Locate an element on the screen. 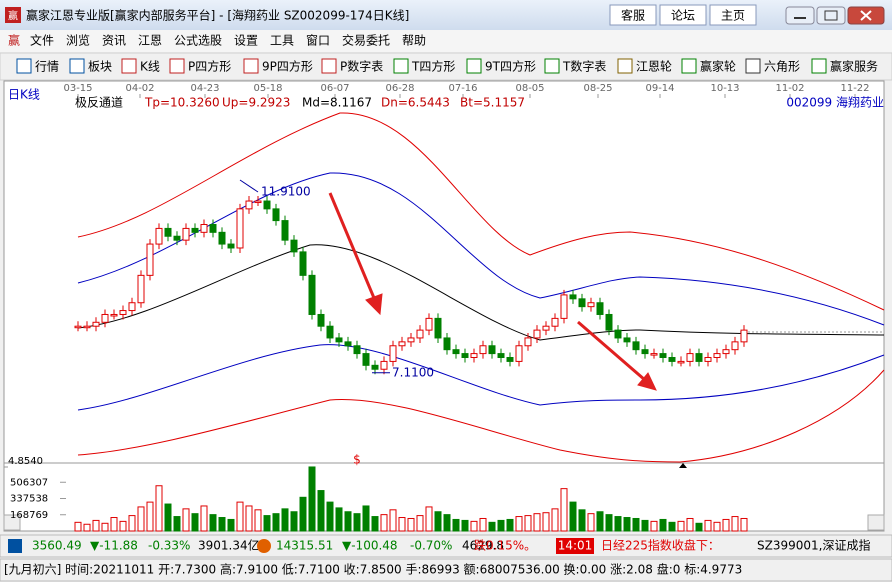 This screenshot has width=892, height=582. menu-item: 公式选股 is located at coordinates (198, 41).